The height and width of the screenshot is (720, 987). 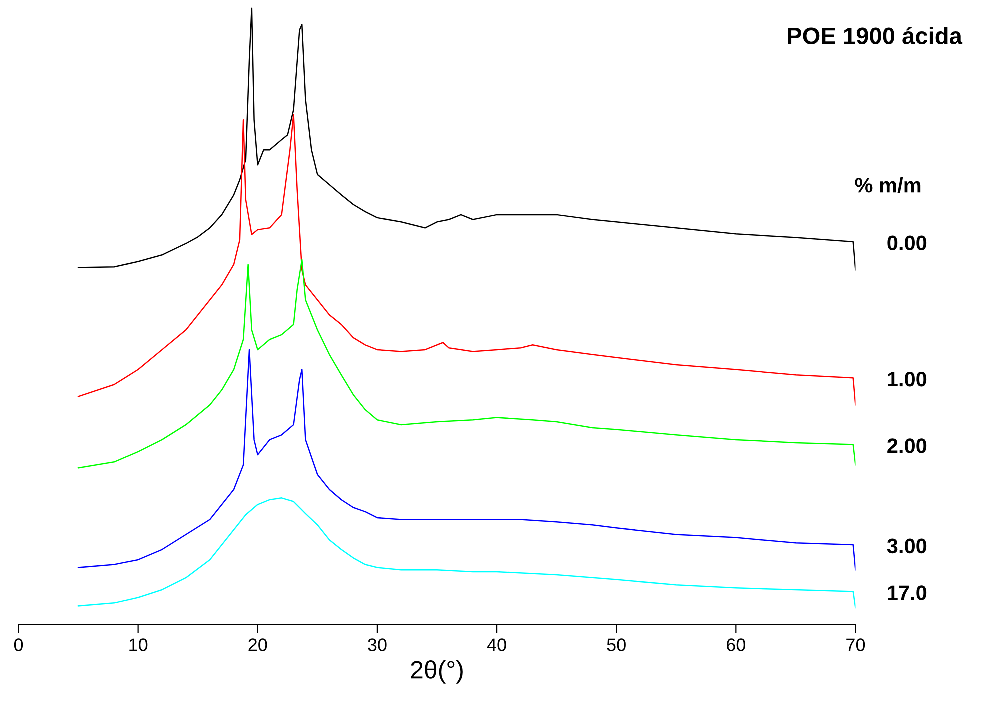 What do you see at coordinates (258, 645) in the screenshot?
I see `x-tick-label: 20` at bounding box center [258, 645].